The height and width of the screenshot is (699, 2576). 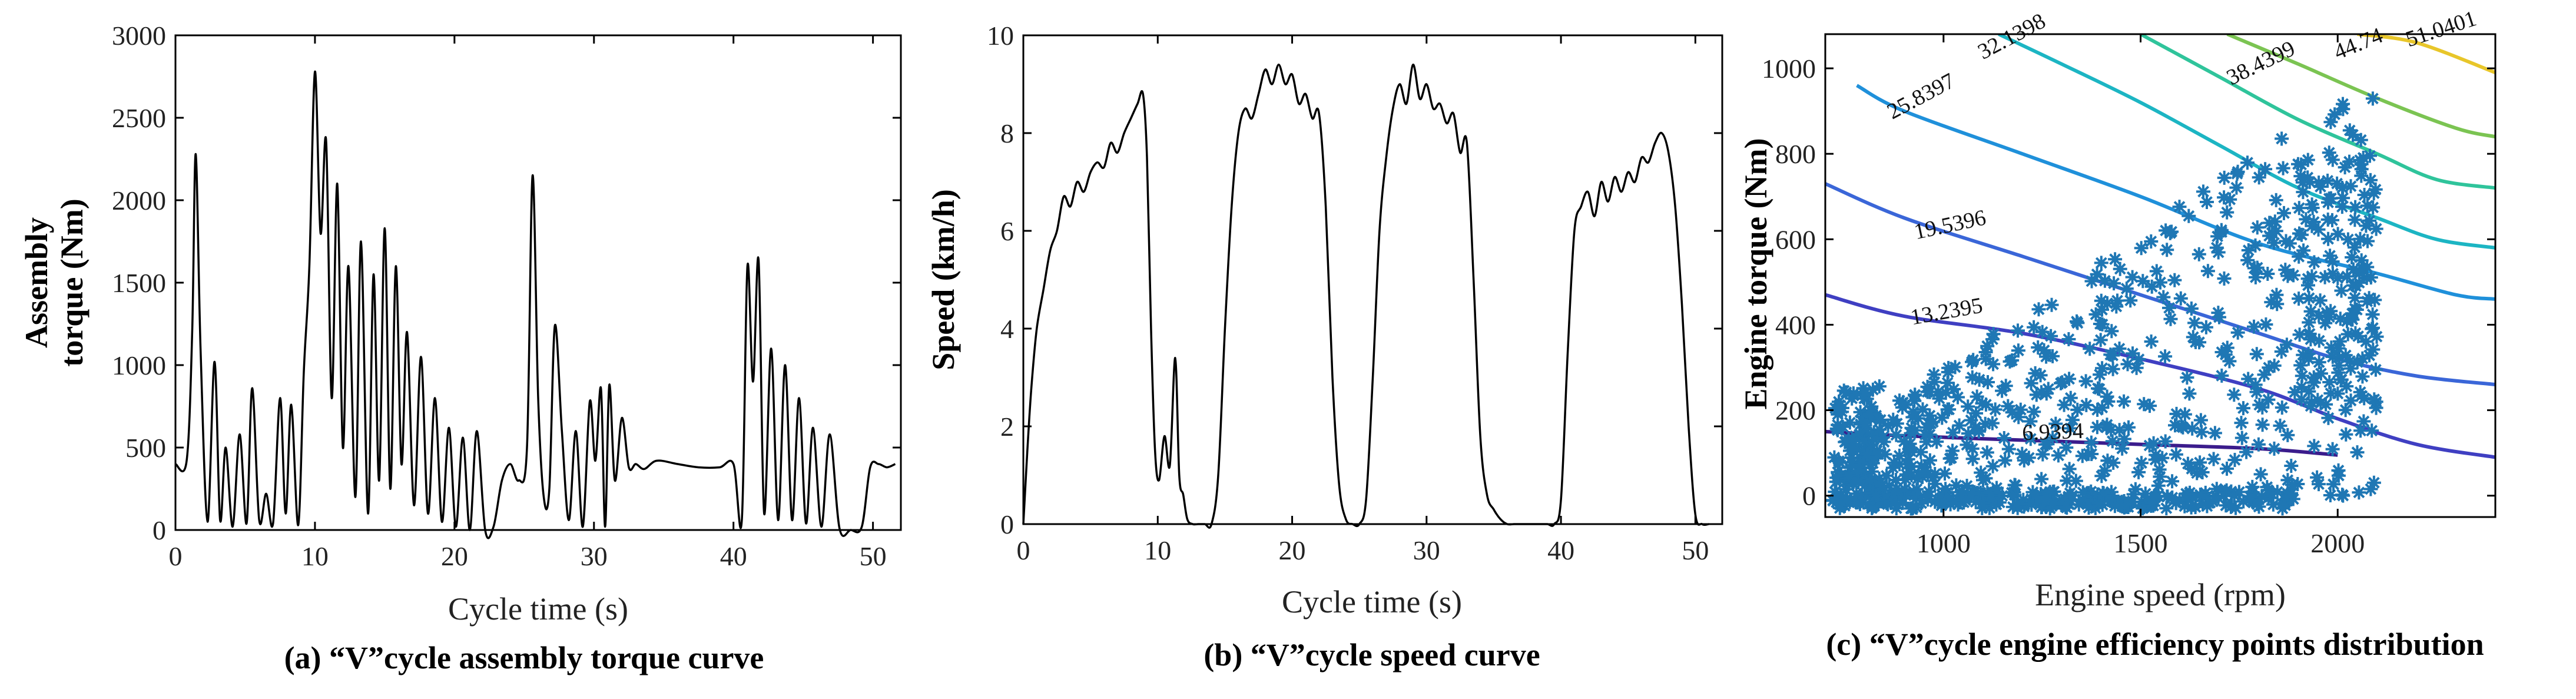 I want to click on y-tick-label: 0, so click(x=1007, y=524).